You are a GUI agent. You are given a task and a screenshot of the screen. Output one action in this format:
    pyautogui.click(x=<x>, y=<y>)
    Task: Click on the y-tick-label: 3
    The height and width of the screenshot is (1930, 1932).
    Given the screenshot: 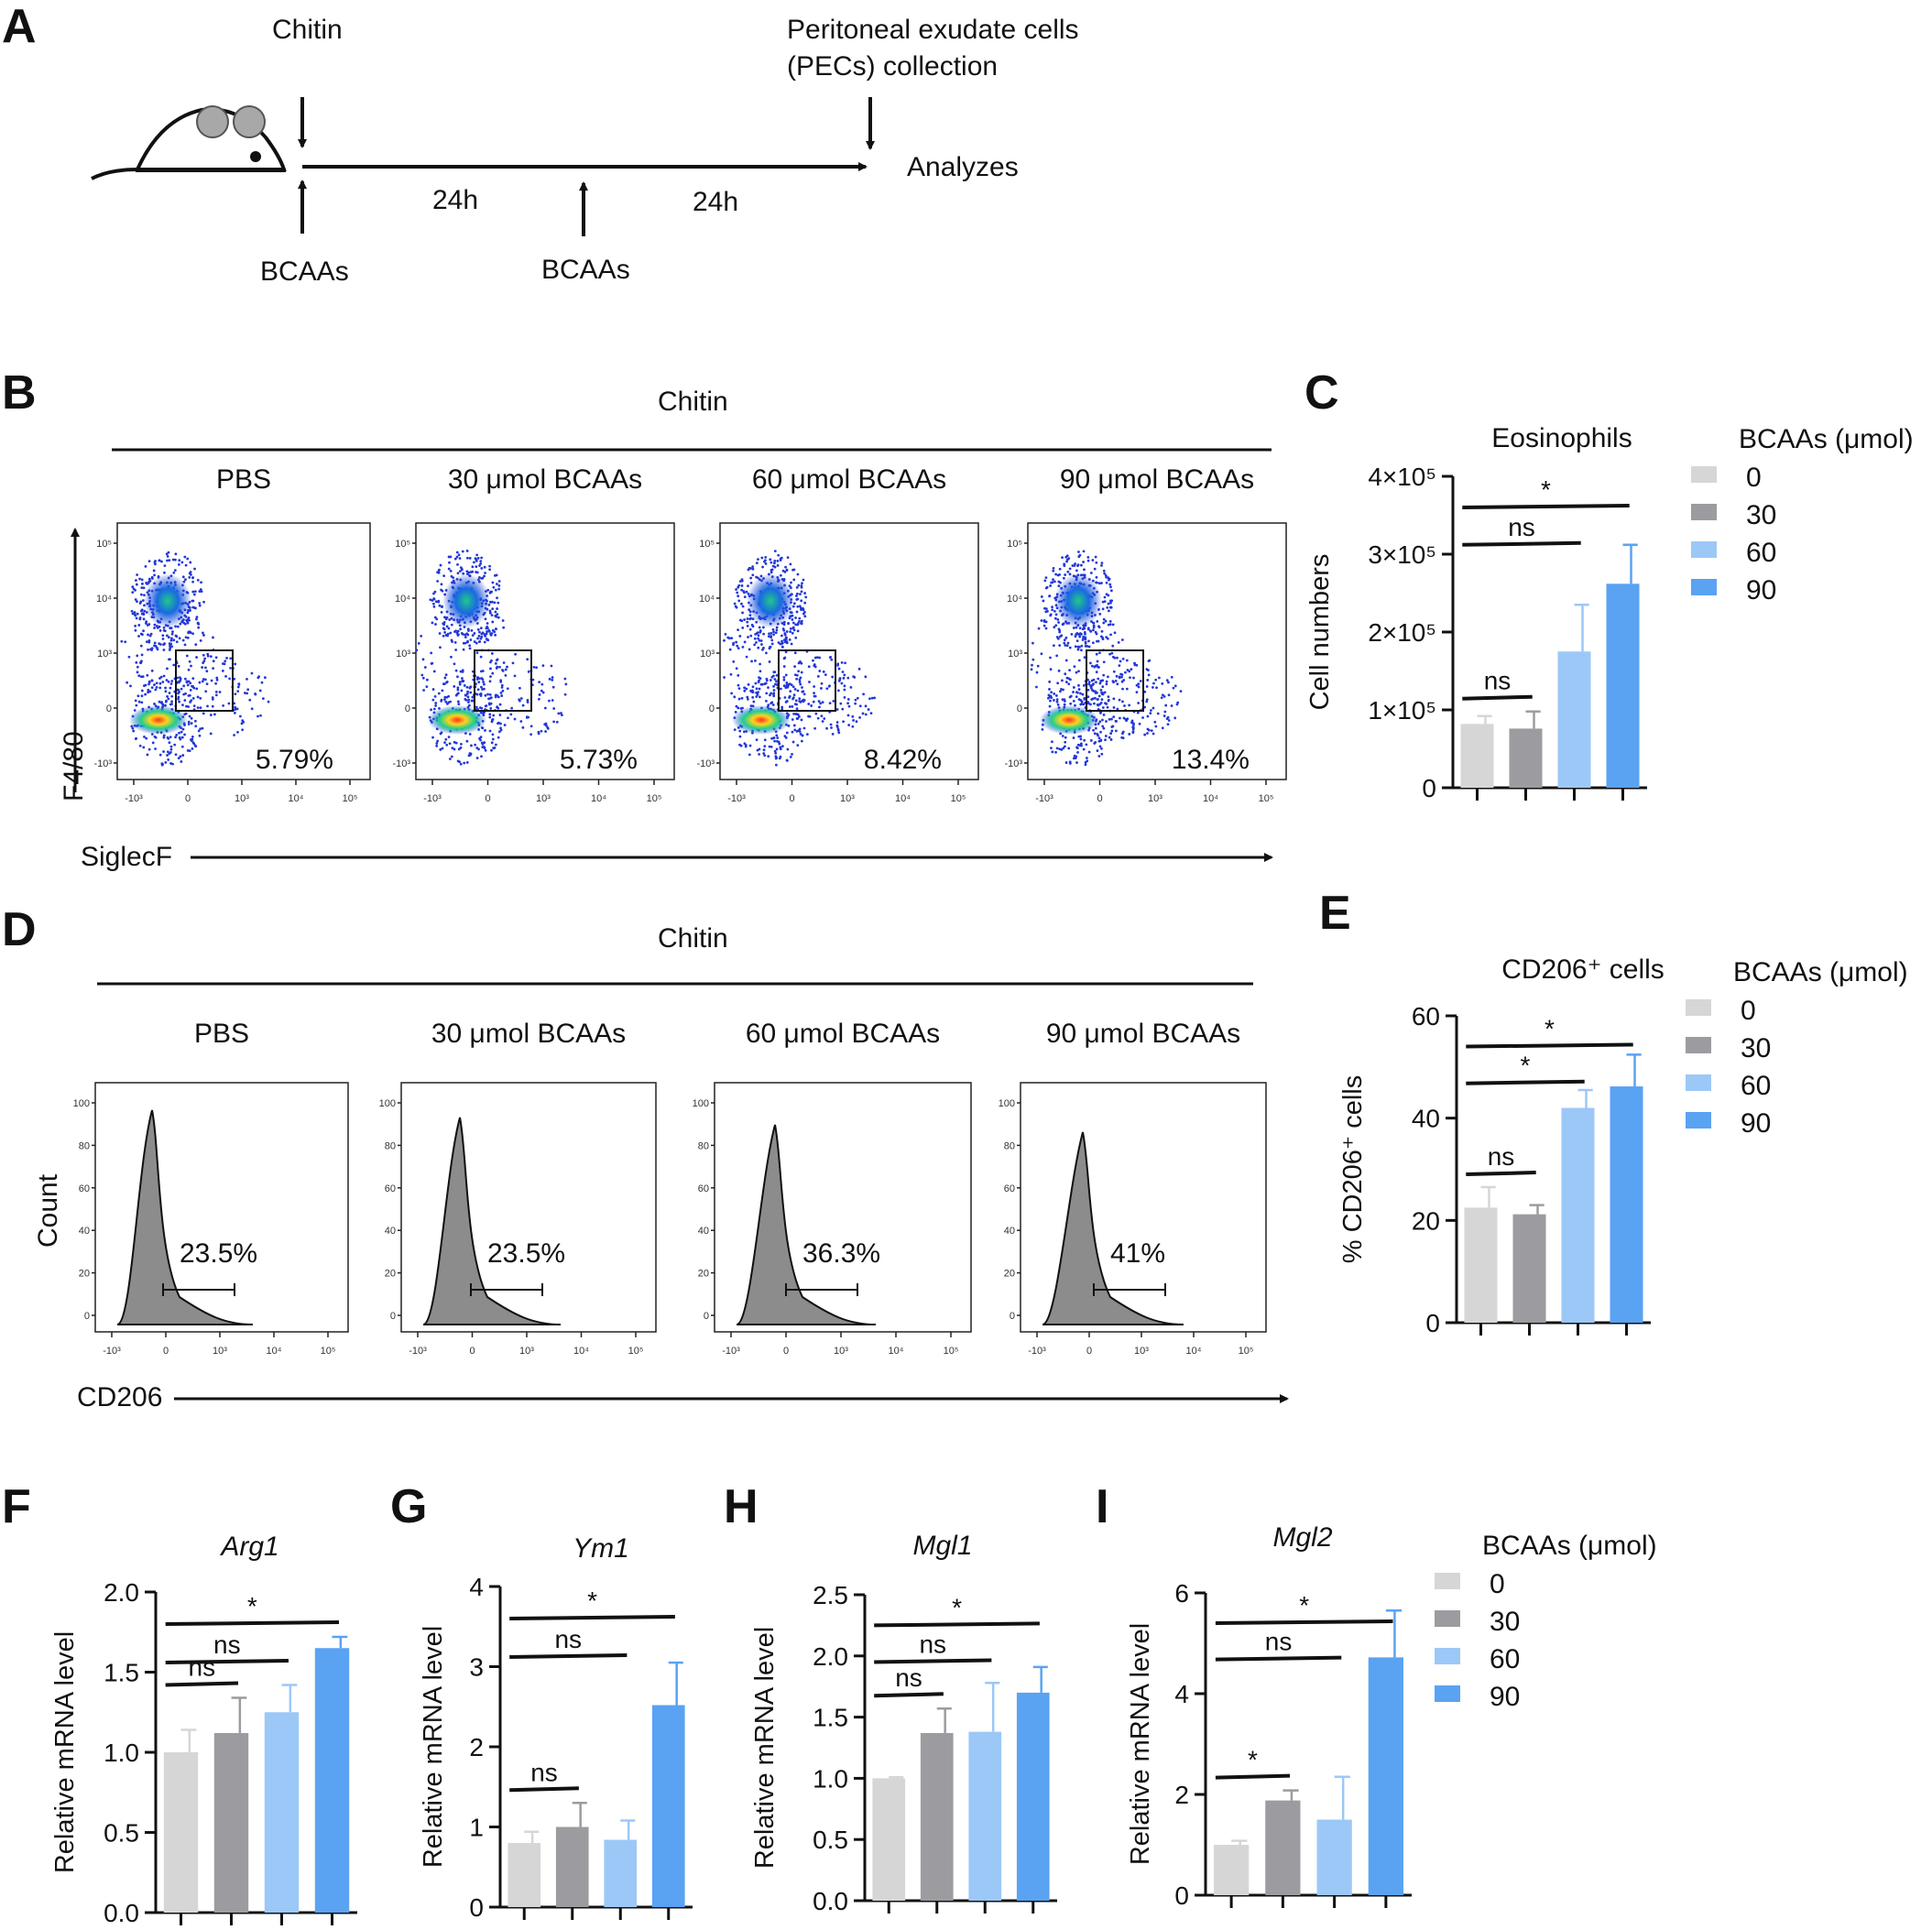 What is the action you would take?
    pyautogui.click(x=477, y=1667)
    